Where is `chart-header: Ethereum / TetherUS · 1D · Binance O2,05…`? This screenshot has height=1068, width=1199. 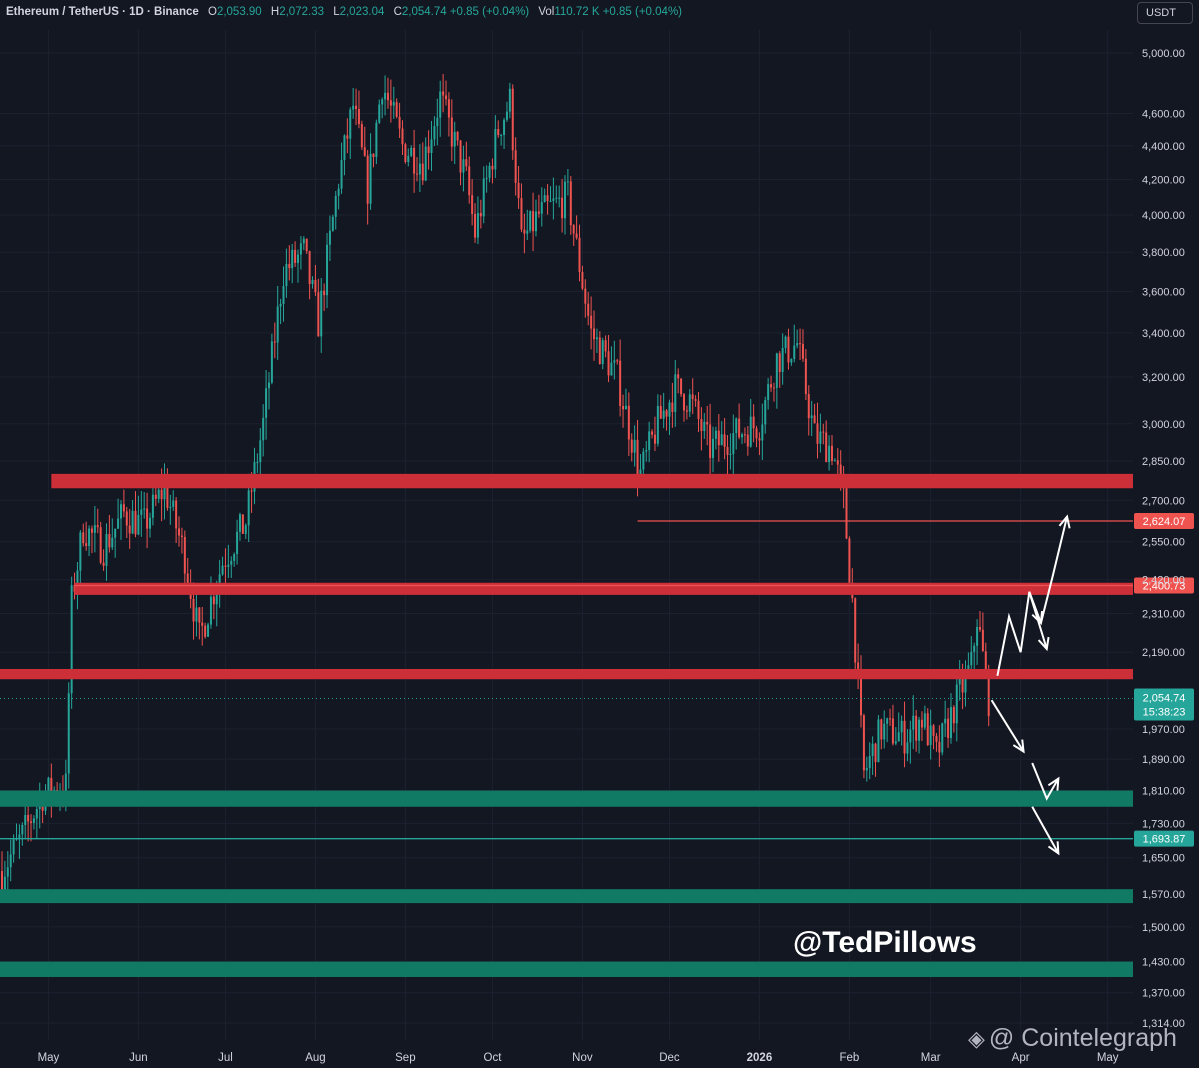 chart-header: Ethereum / TetherUS · 1D · Binance O2,05… is located at coordinates (344, 12).